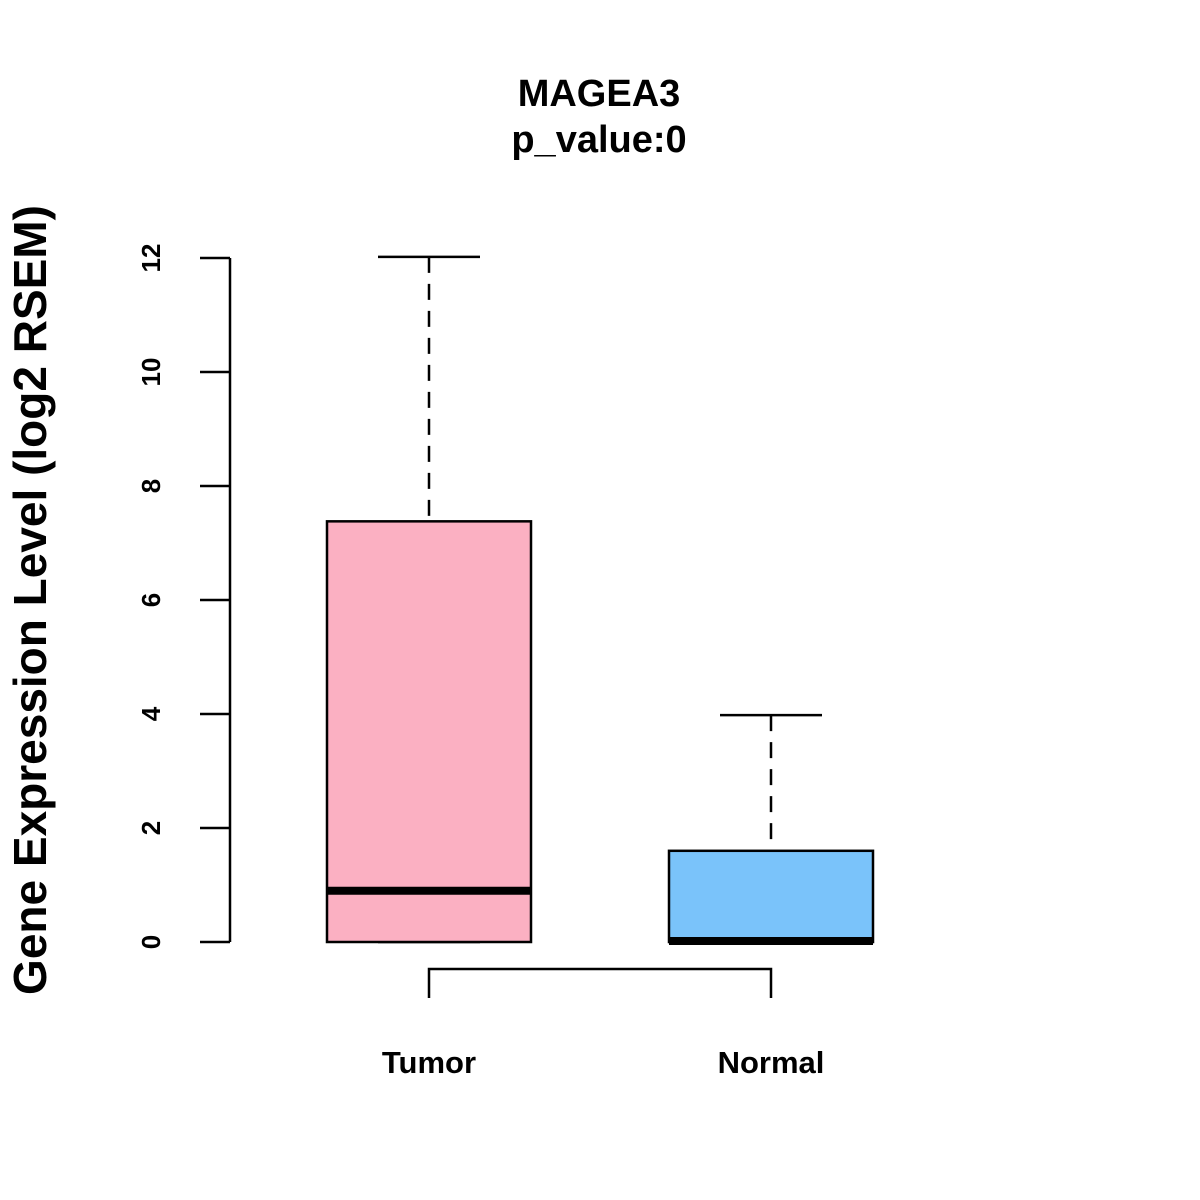 The width and height of the screenshot is (1200, 1200). I want to click on bracket-line, so click(600, 982).